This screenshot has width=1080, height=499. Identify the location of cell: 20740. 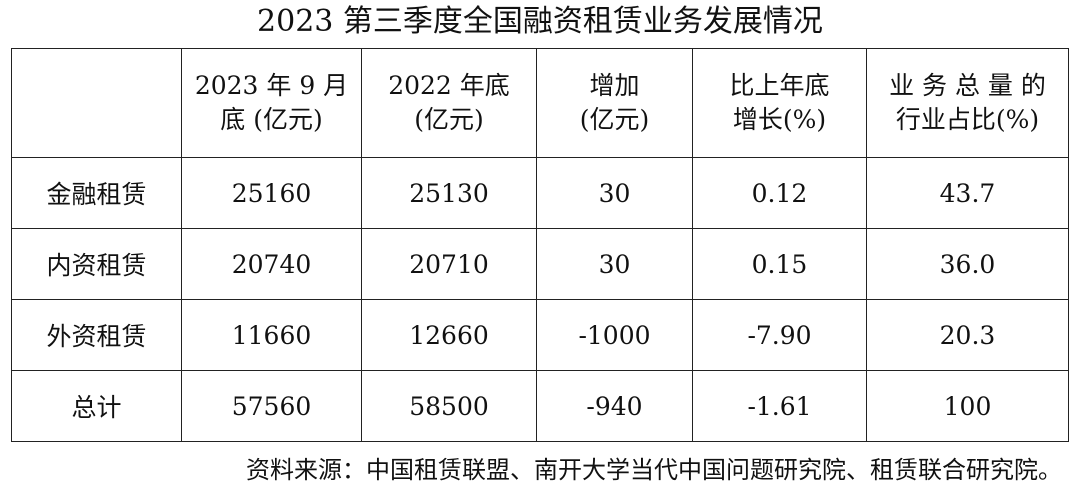
(271, 264).